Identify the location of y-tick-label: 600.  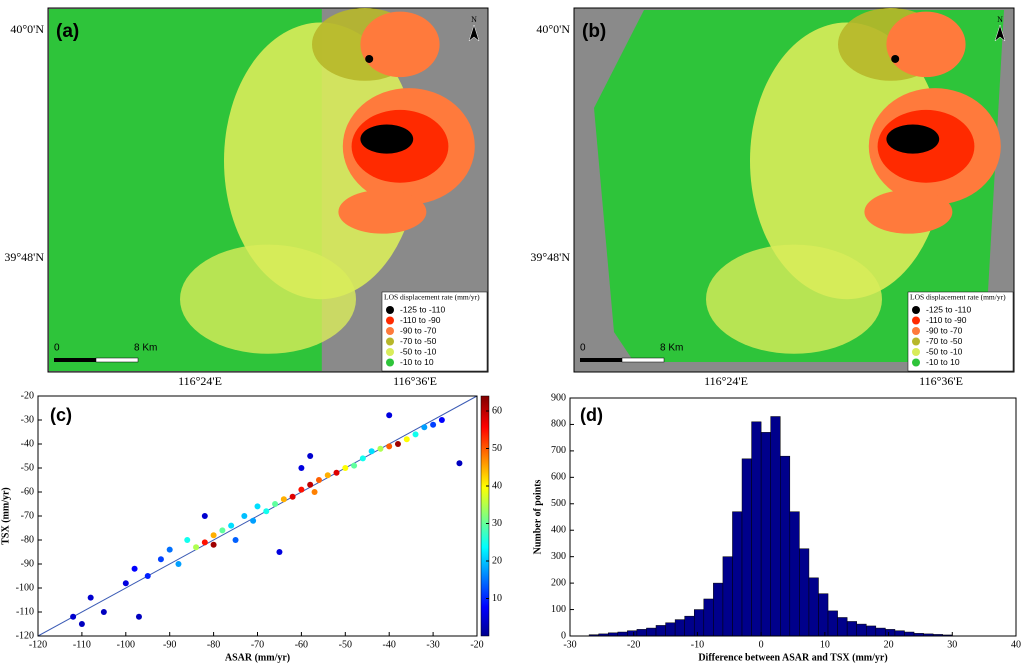
(558, 477).